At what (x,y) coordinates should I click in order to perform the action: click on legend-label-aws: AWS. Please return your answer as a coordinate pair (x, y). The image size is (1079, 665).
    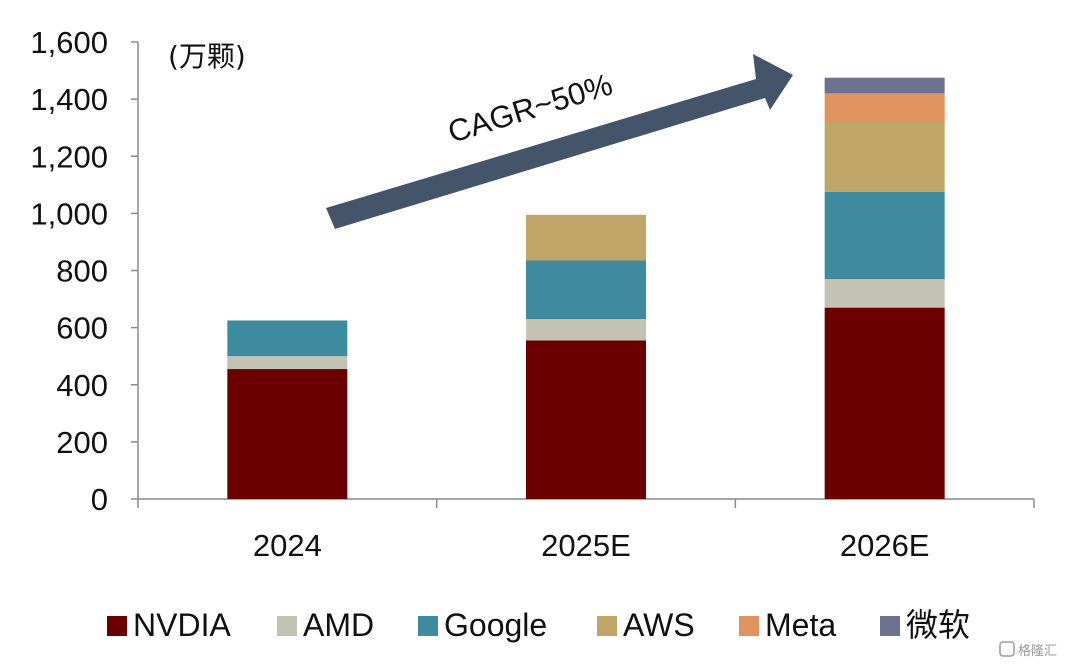
    Looking at the image, I should click on (659, 625).